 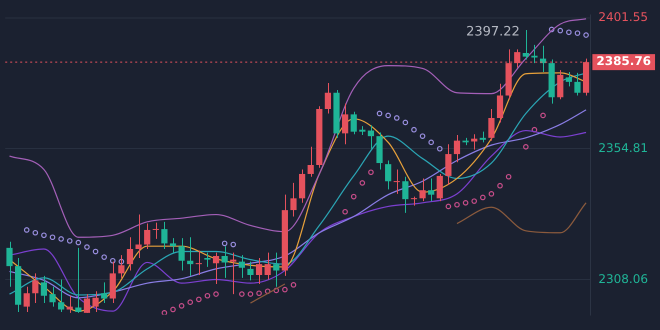 What do you see at coordinates (521, 218) in the screenshot?
I see `line-series` at bounding box center [521, 218].